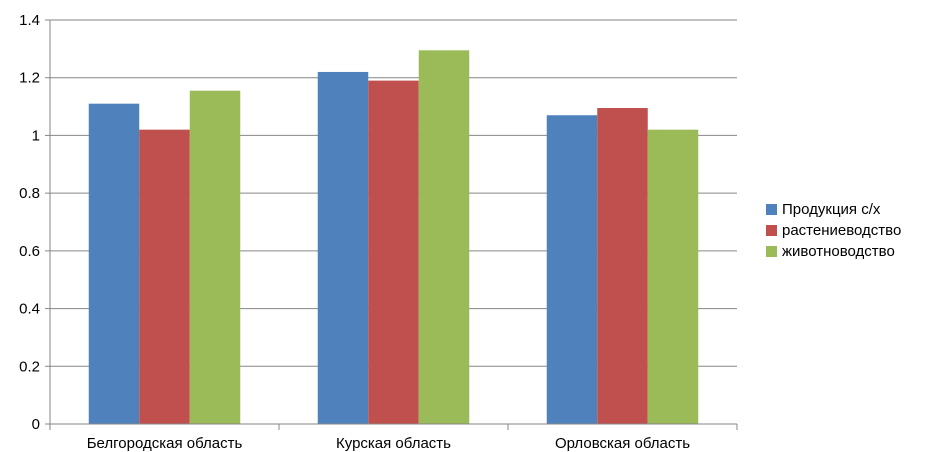 The width and height of the screenshot is (930, 452). What do you see at coordinates (29, 20) in the screenshot?
I see `y-tick-label: 1.4` at bounding box center [29, 20].